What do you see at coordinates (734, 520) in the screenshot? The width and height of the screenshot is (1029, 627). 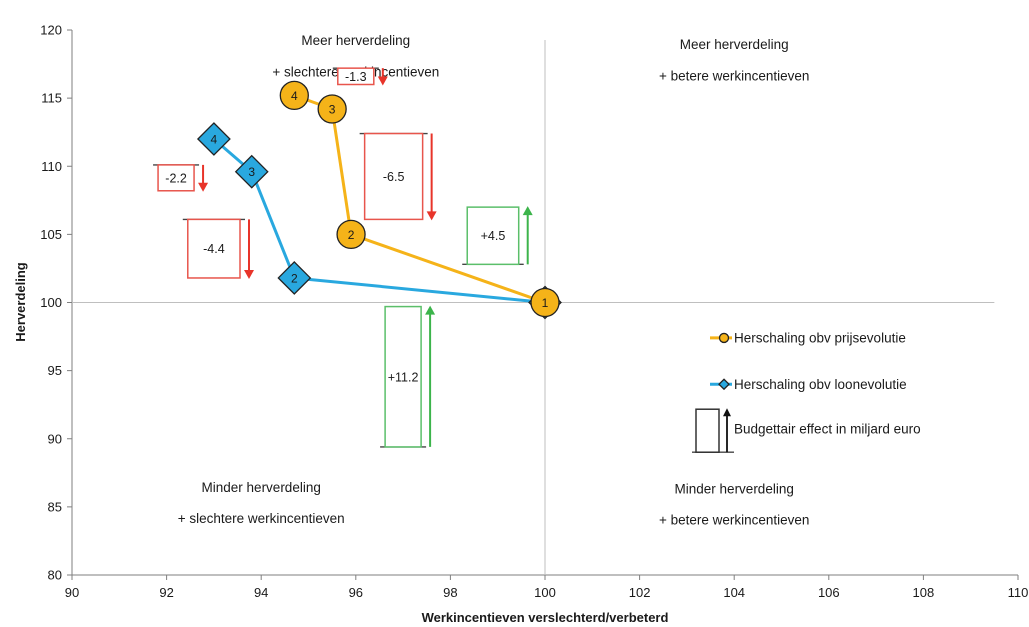 I see `quadrant-bottom-right-line2: + betere werkincentieven` at bounding box center [734, 520].